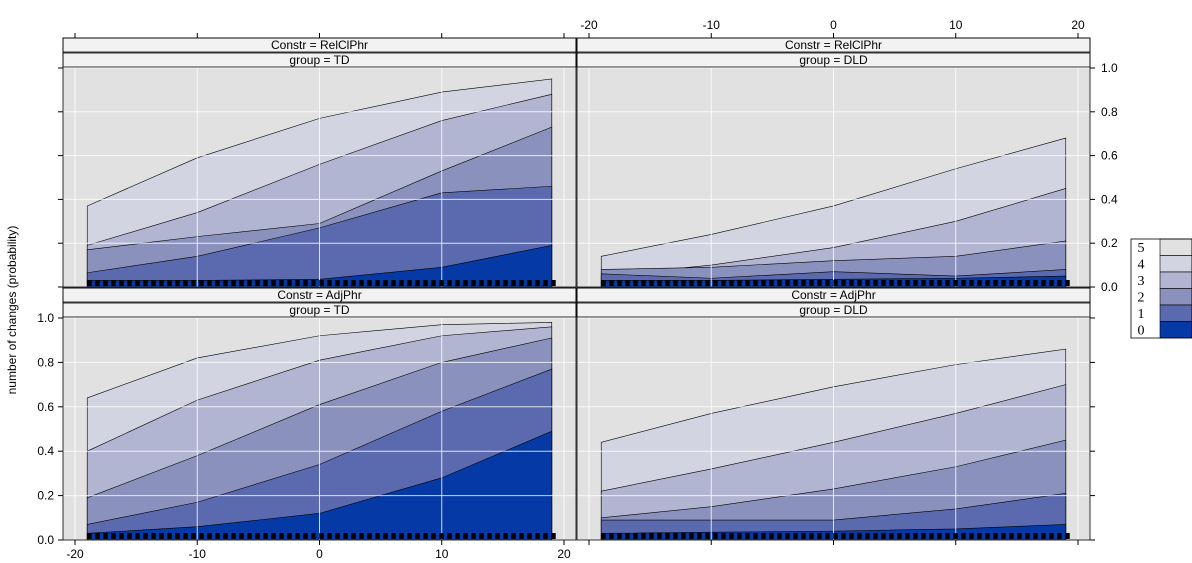 The height and width of the screenshot is (563, 1192). I want to click on y-tick-label-right: 0.2, so click(1109, 243).